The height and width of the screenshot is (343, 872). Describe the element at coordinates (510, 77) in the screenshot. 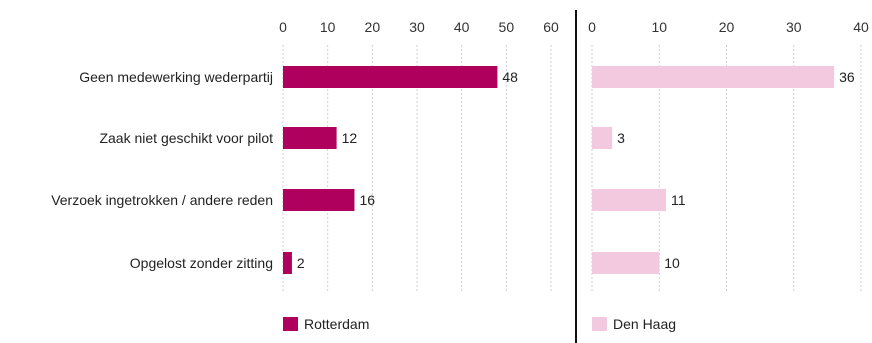

I see `data-label: 48` at that location.